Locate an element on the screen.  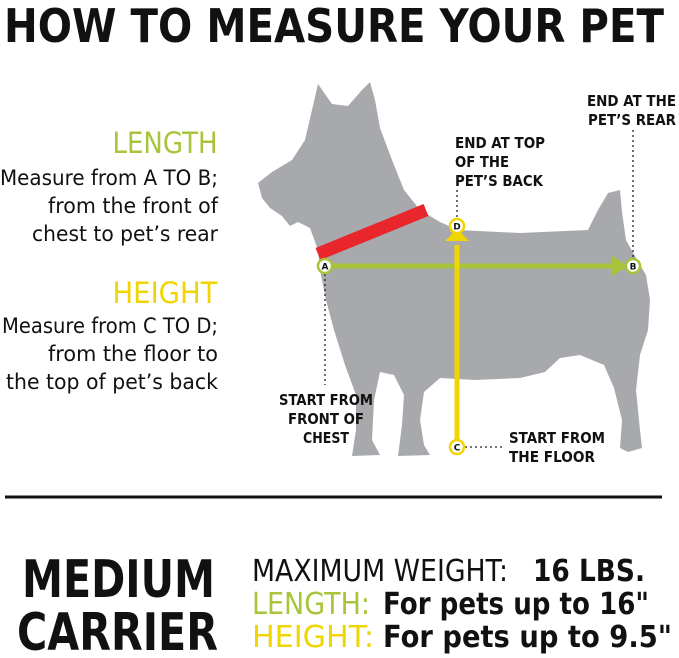
length-spec-value: For pets up to 16" is located at coordinates (516, 604).